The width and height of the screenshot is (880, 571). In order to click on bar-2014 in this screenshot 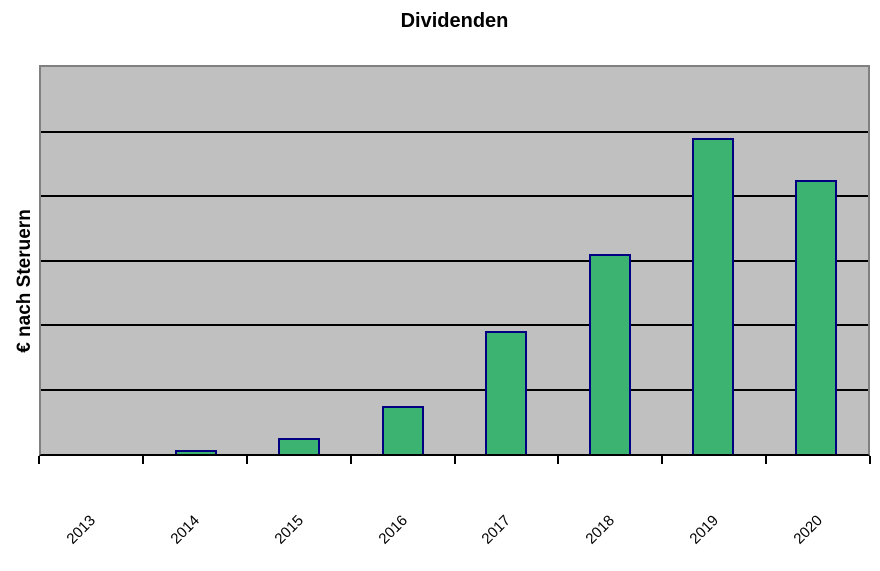, I will do `click(196, 452)`.